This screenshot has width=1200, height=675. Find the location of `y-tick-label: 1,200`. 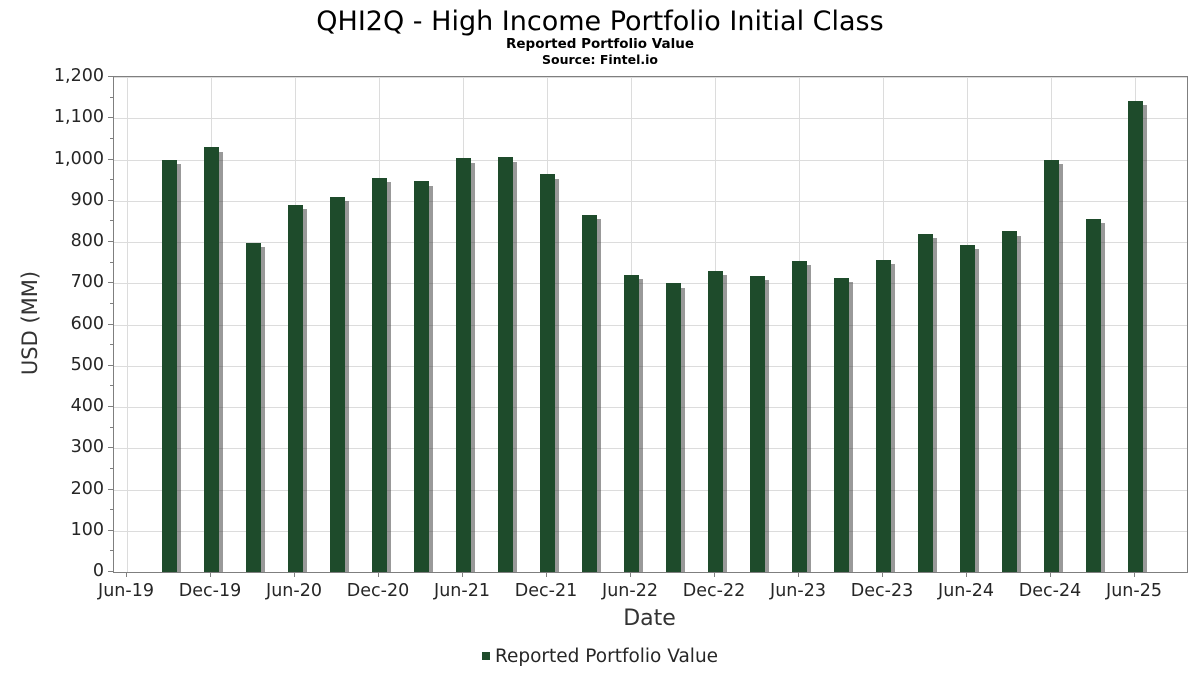

y-tick-label: 1,200 is located at coordinates (78, 76).